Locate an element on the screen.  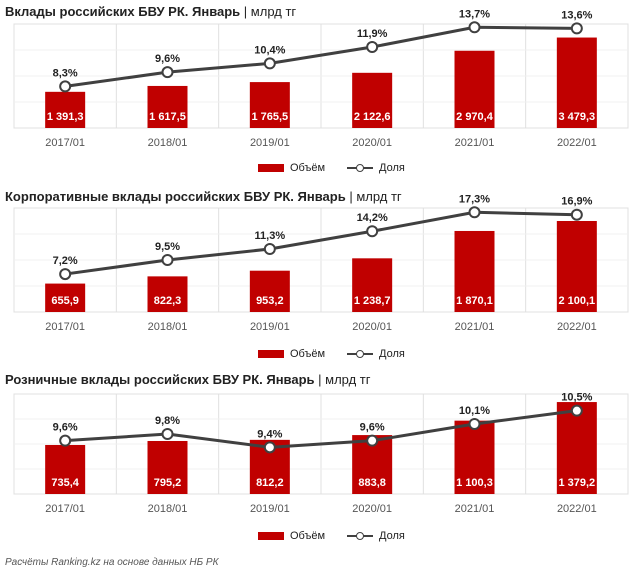
bar-value-label: 735,4 is located at coordinates (65, 483).